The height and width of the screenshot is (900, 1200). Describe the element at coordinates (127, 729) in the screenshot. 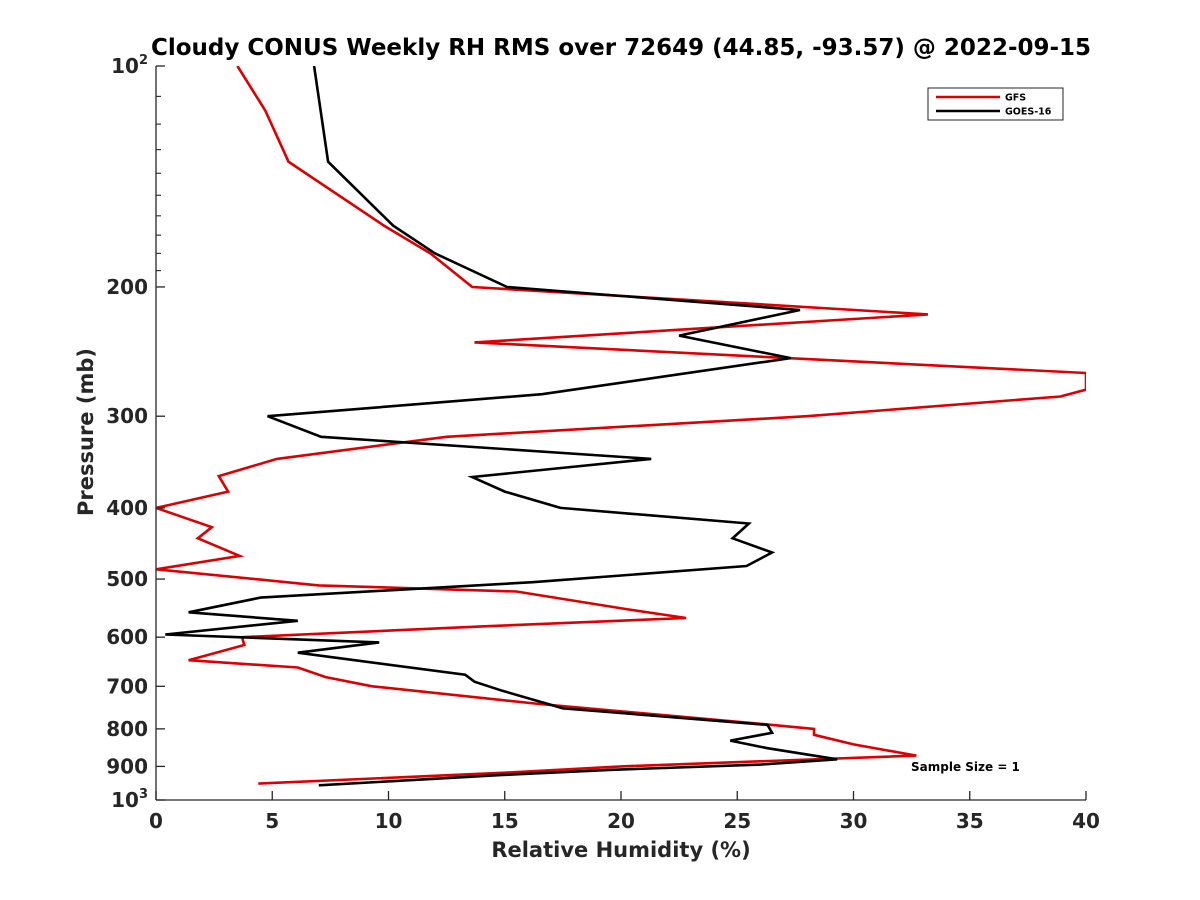

I see `y-tick-label: 800` at that location.